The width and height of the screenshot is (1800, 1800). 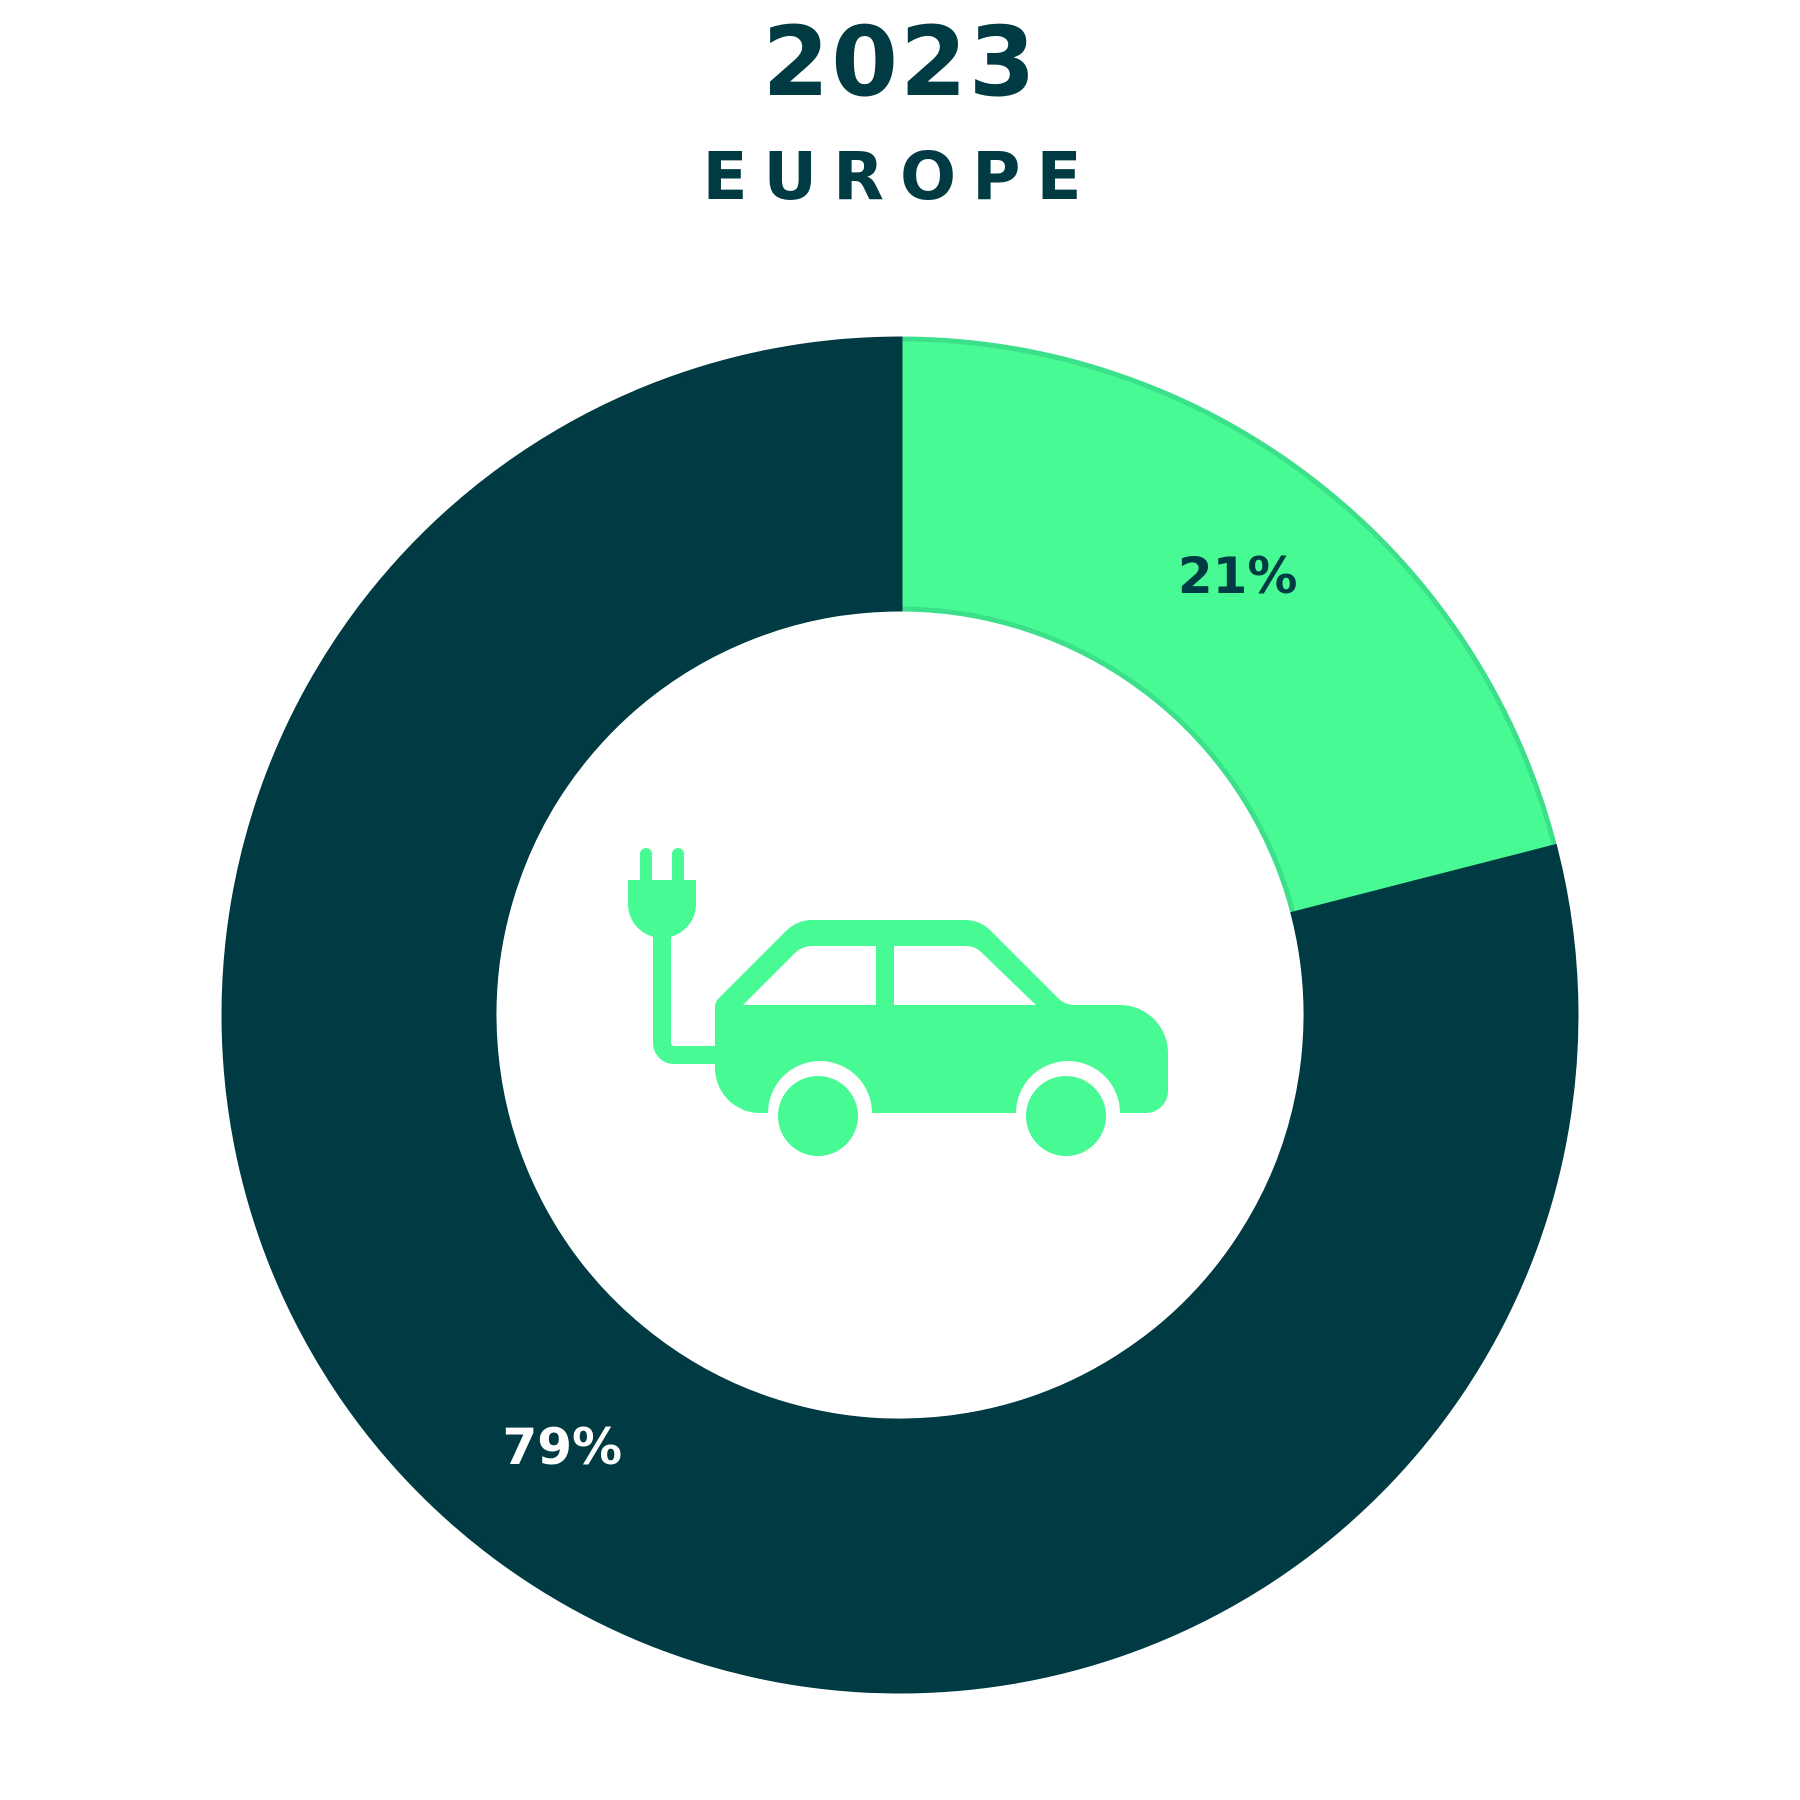 I want to click on chart-title: 2023, so click(x=900, y=62).